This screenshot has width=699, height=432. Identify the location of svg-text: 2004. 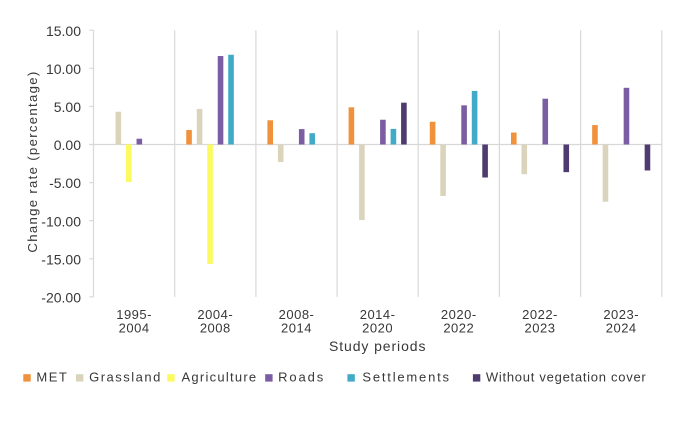
(134, 328).